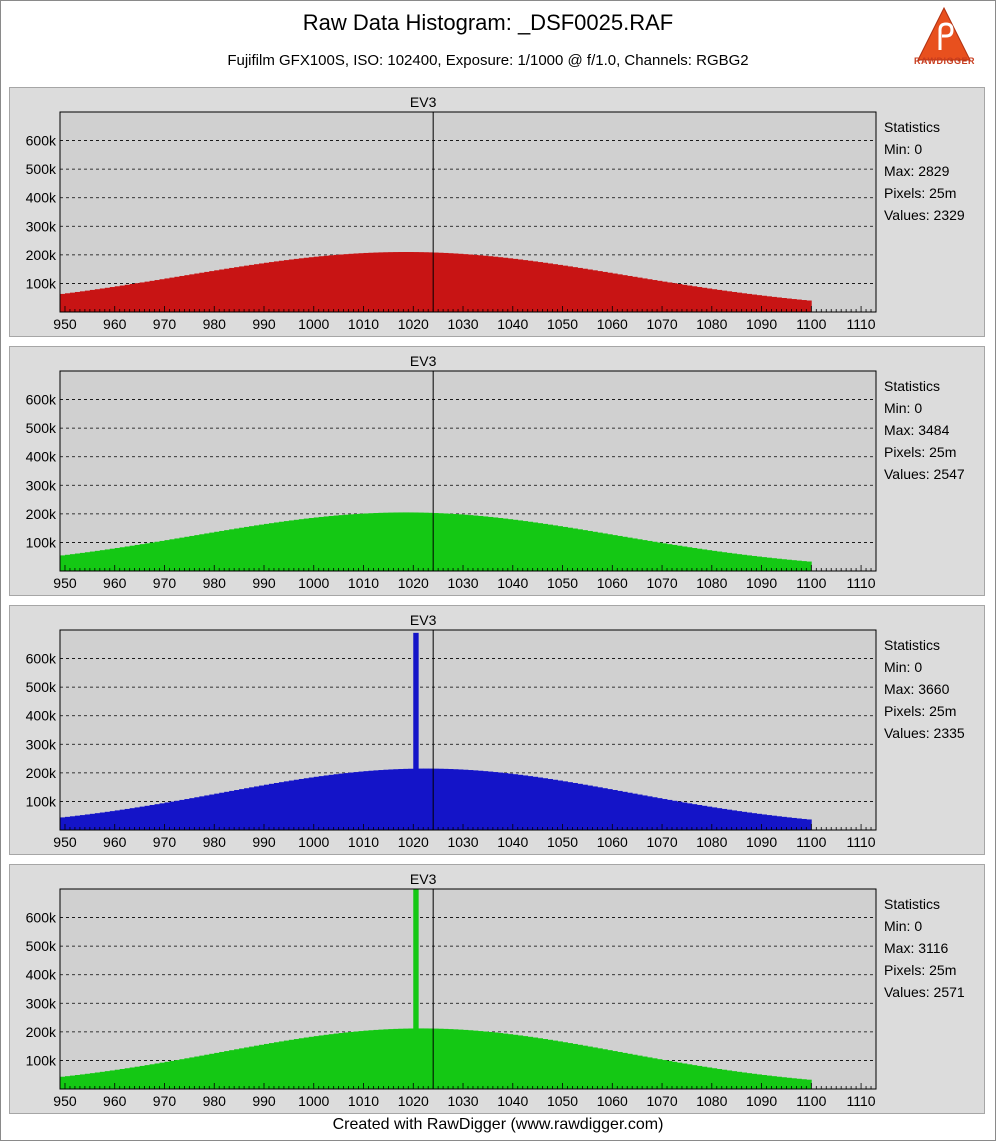  Describe the element at coordinates (41, 255) in the screenshot. I see `y-tick-label: 200k` at that location.